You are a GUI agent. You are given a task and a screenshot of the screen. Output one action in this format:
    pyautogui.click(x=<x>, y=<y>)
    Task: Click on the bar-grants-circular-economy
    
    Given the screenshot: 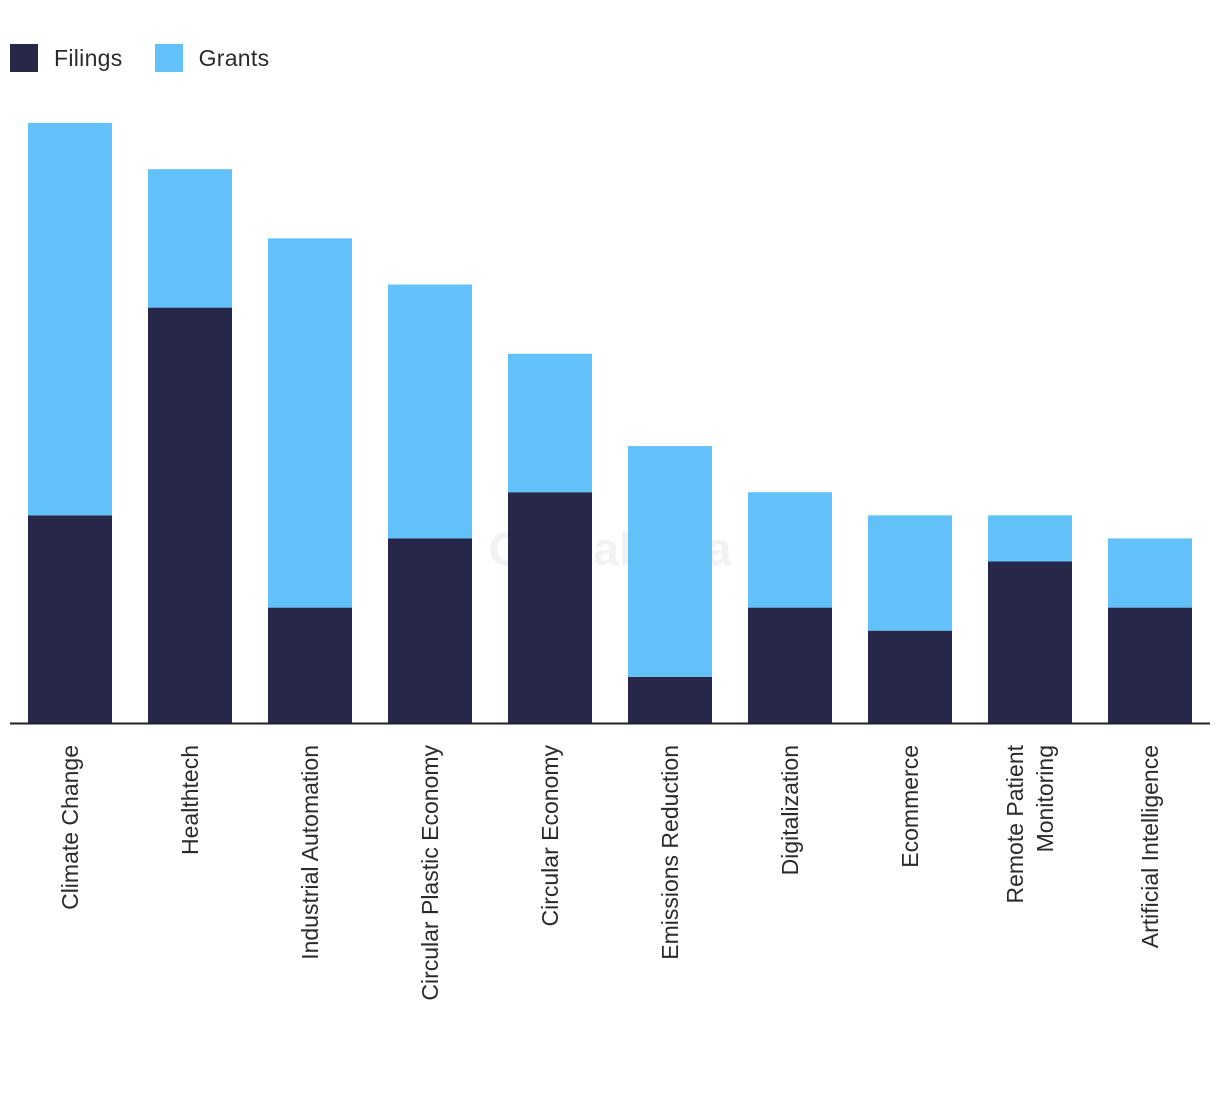 What is the action you would take?
    pyautogui.click(x=550, y=423)
    